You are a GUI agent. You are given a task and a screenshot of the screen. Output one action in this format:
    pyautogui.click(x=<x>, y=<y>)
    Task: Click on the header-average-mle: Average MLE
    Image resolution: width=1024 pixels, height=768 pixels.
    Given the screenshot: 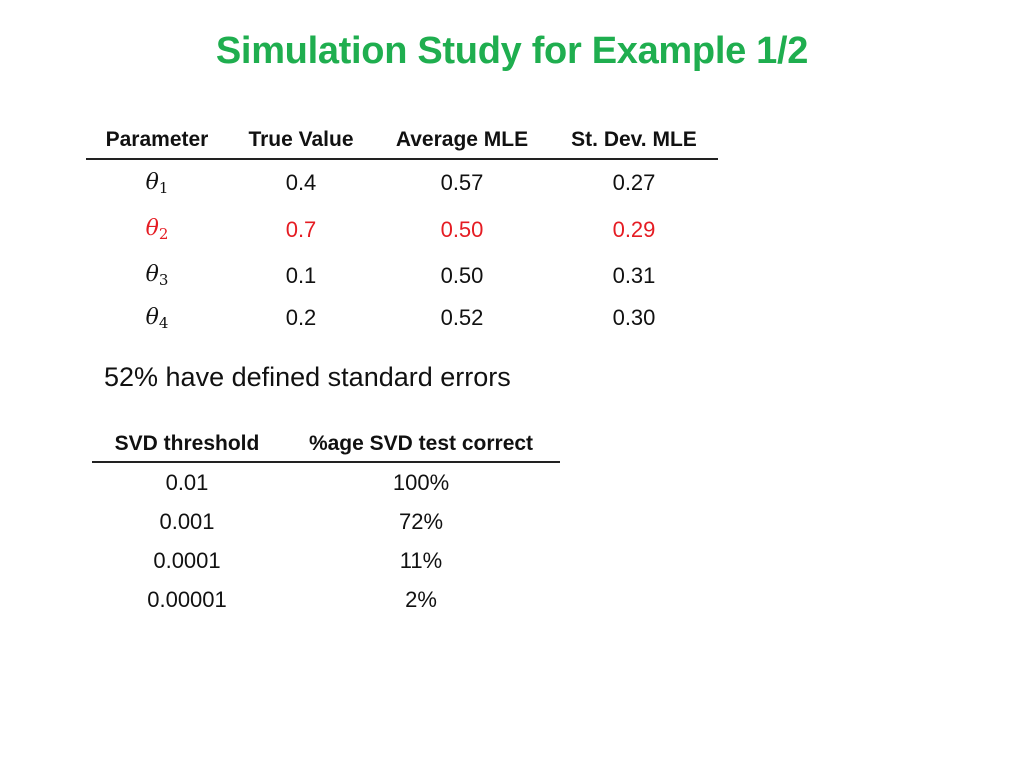 What is the action you would take?
    pyautogui.click(x=462, y=139)
    